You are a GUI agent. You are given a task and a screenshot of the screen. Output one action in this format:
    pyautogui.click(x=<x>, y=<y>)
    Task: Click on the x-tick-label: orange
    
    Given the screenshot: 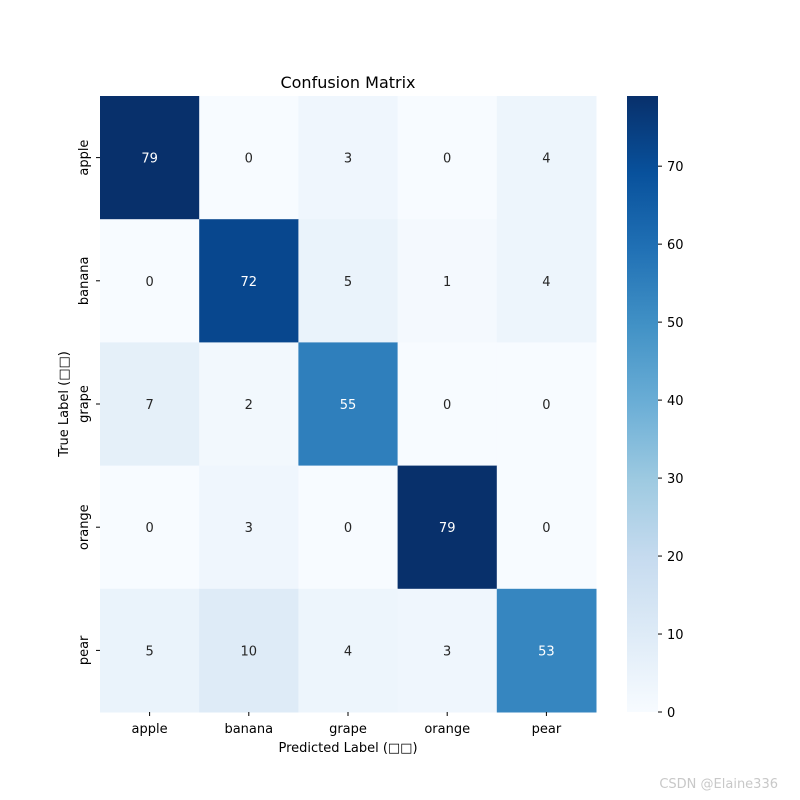 What is the action you would take?
    pyautogui.click(x=447, y=729)
    